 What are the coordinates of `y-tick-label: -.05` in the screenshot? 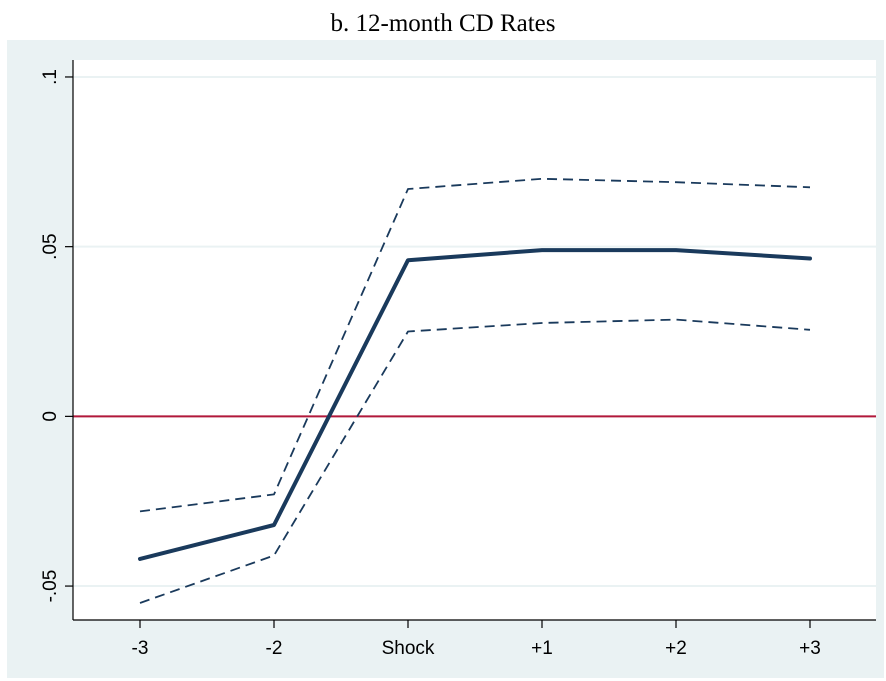 It's located at (50, 586).